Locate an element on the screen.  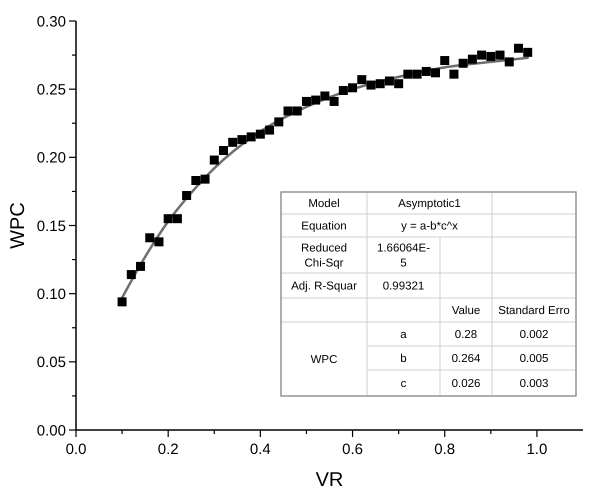
annotation: 0.003 is located at coordinates (534, 384).